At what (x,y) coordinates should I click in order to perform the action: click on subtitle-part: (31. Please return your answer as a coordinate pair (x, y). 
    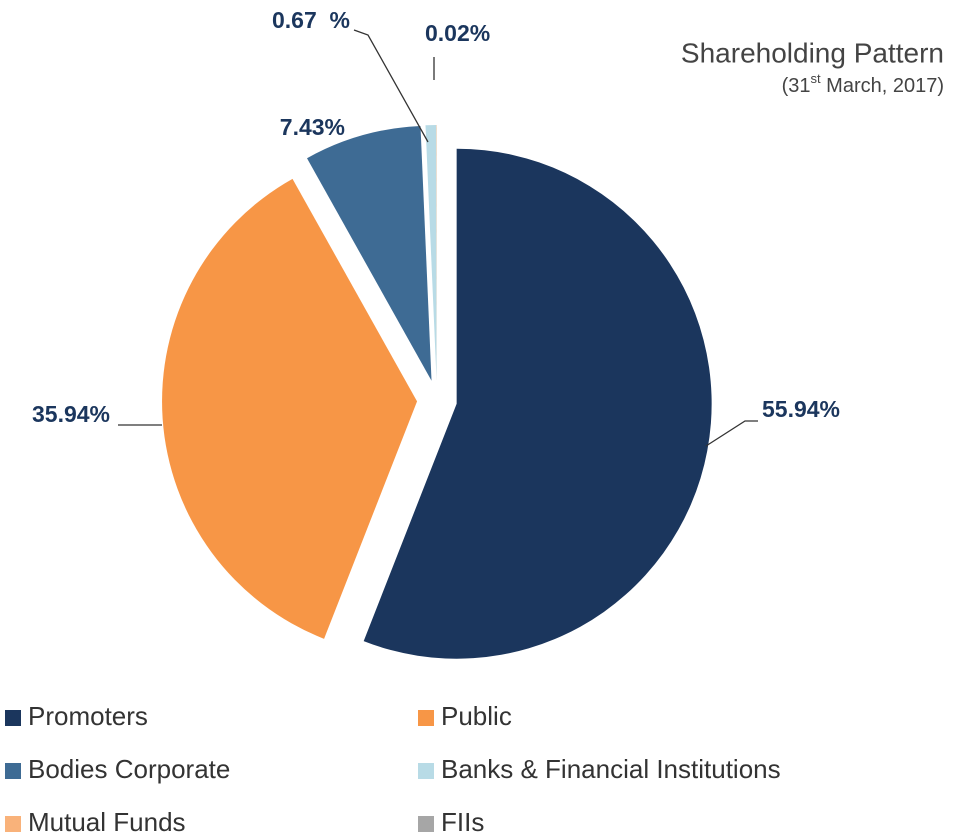
    Looking at the image, I should click on (796, 86).